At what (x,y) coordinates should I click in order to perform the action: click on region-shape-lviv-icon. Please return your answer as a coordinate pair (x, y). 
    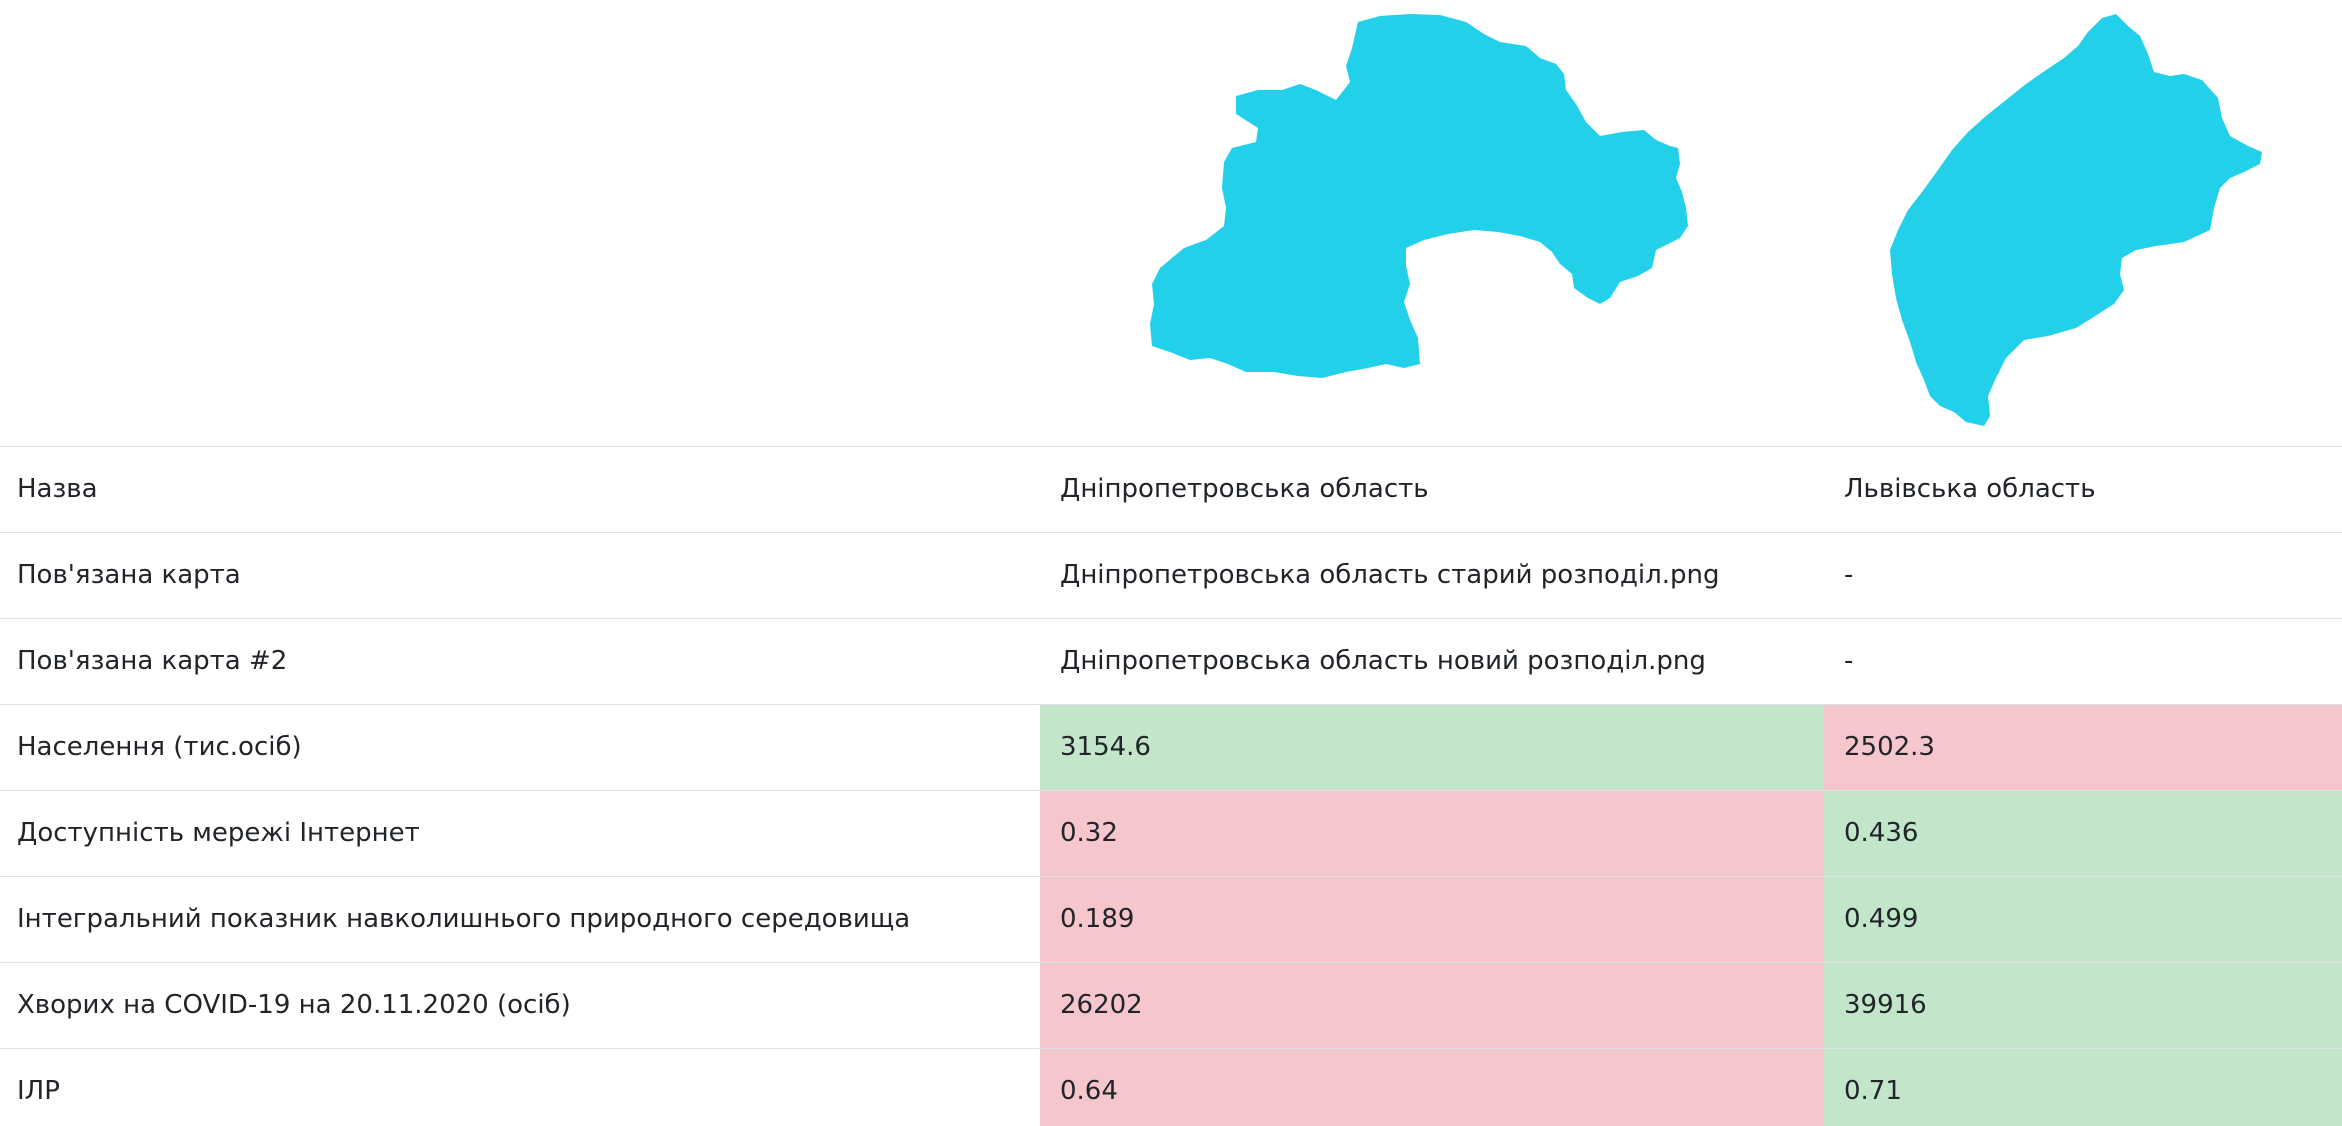
    Looking at the image, I should click on (2076, 220).